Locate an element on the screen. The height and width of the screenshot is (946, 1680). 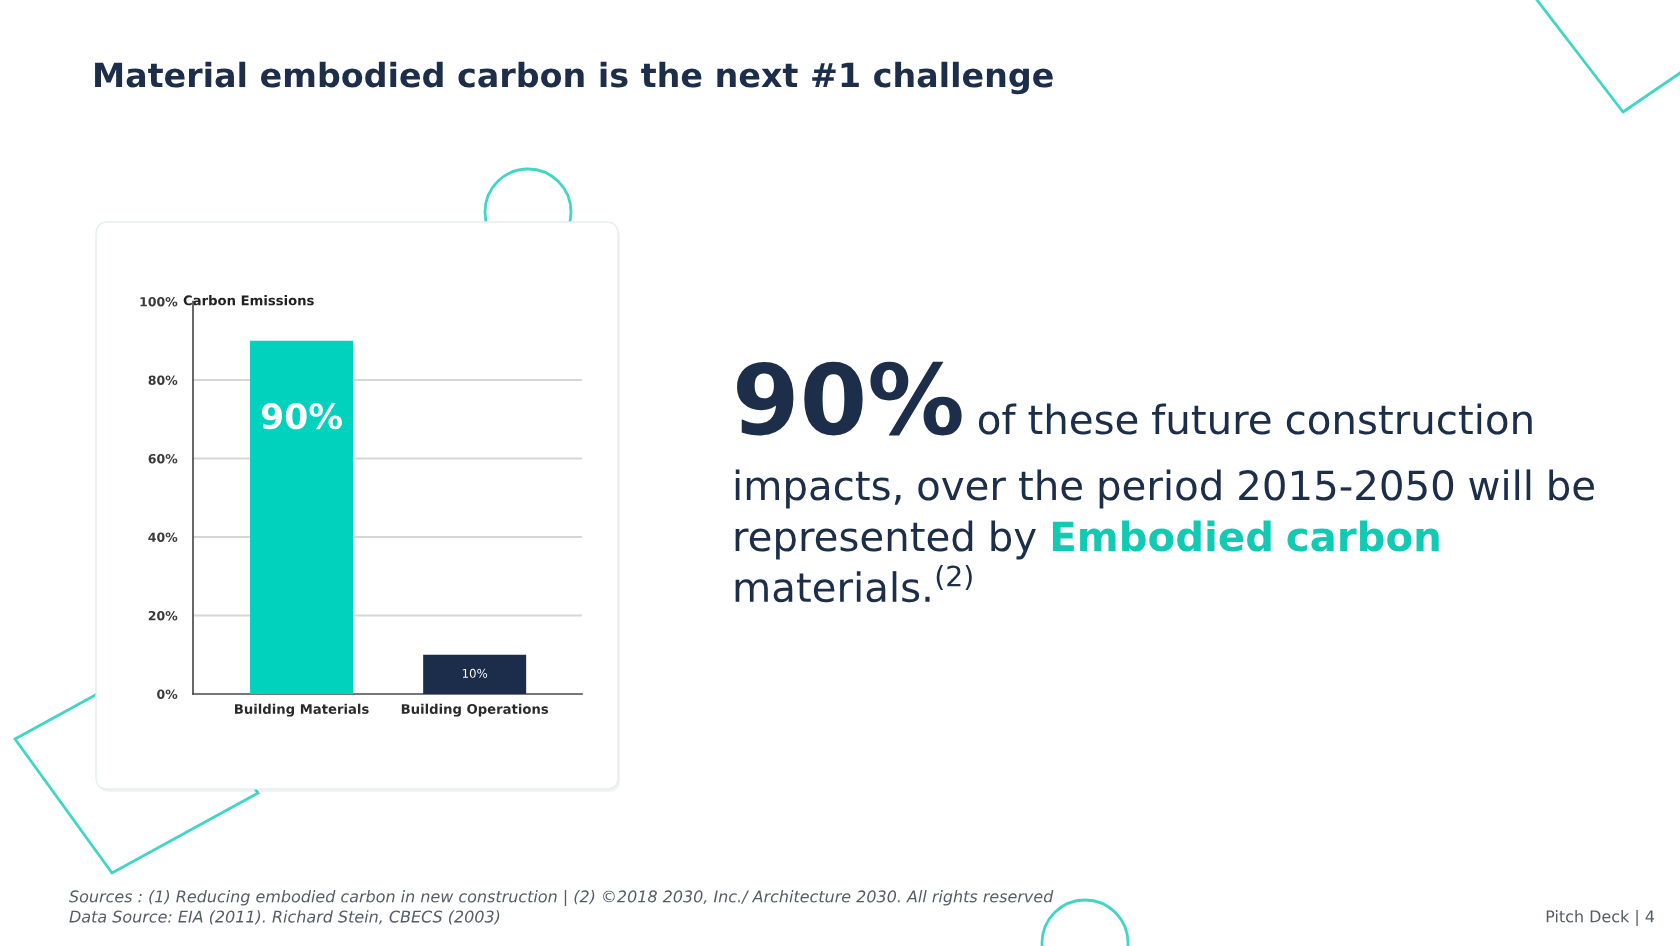
text: Pitch Deck | 4 is located at coordinates (1600, 918).